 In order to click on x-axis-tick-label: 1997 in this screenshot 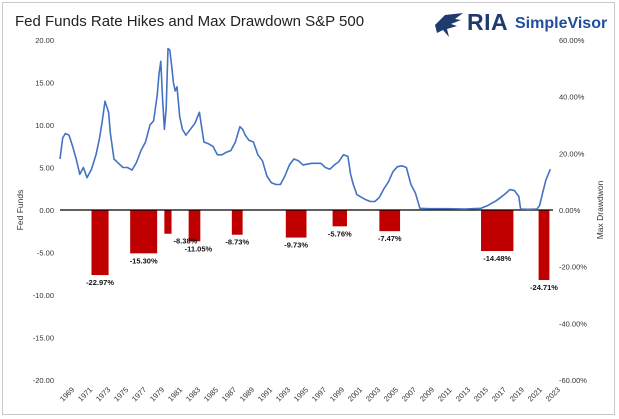, I will do `click(319, 394)`.